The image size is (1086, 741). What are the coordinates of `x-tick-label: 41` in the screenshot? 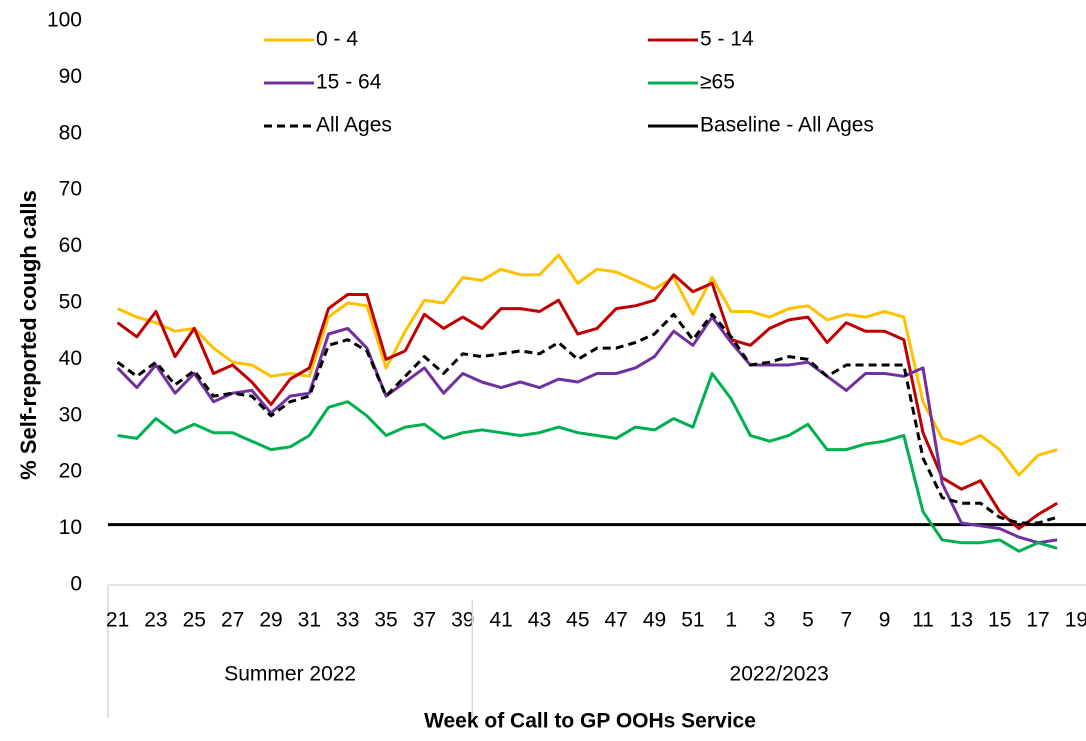 It's located at (500, 620).